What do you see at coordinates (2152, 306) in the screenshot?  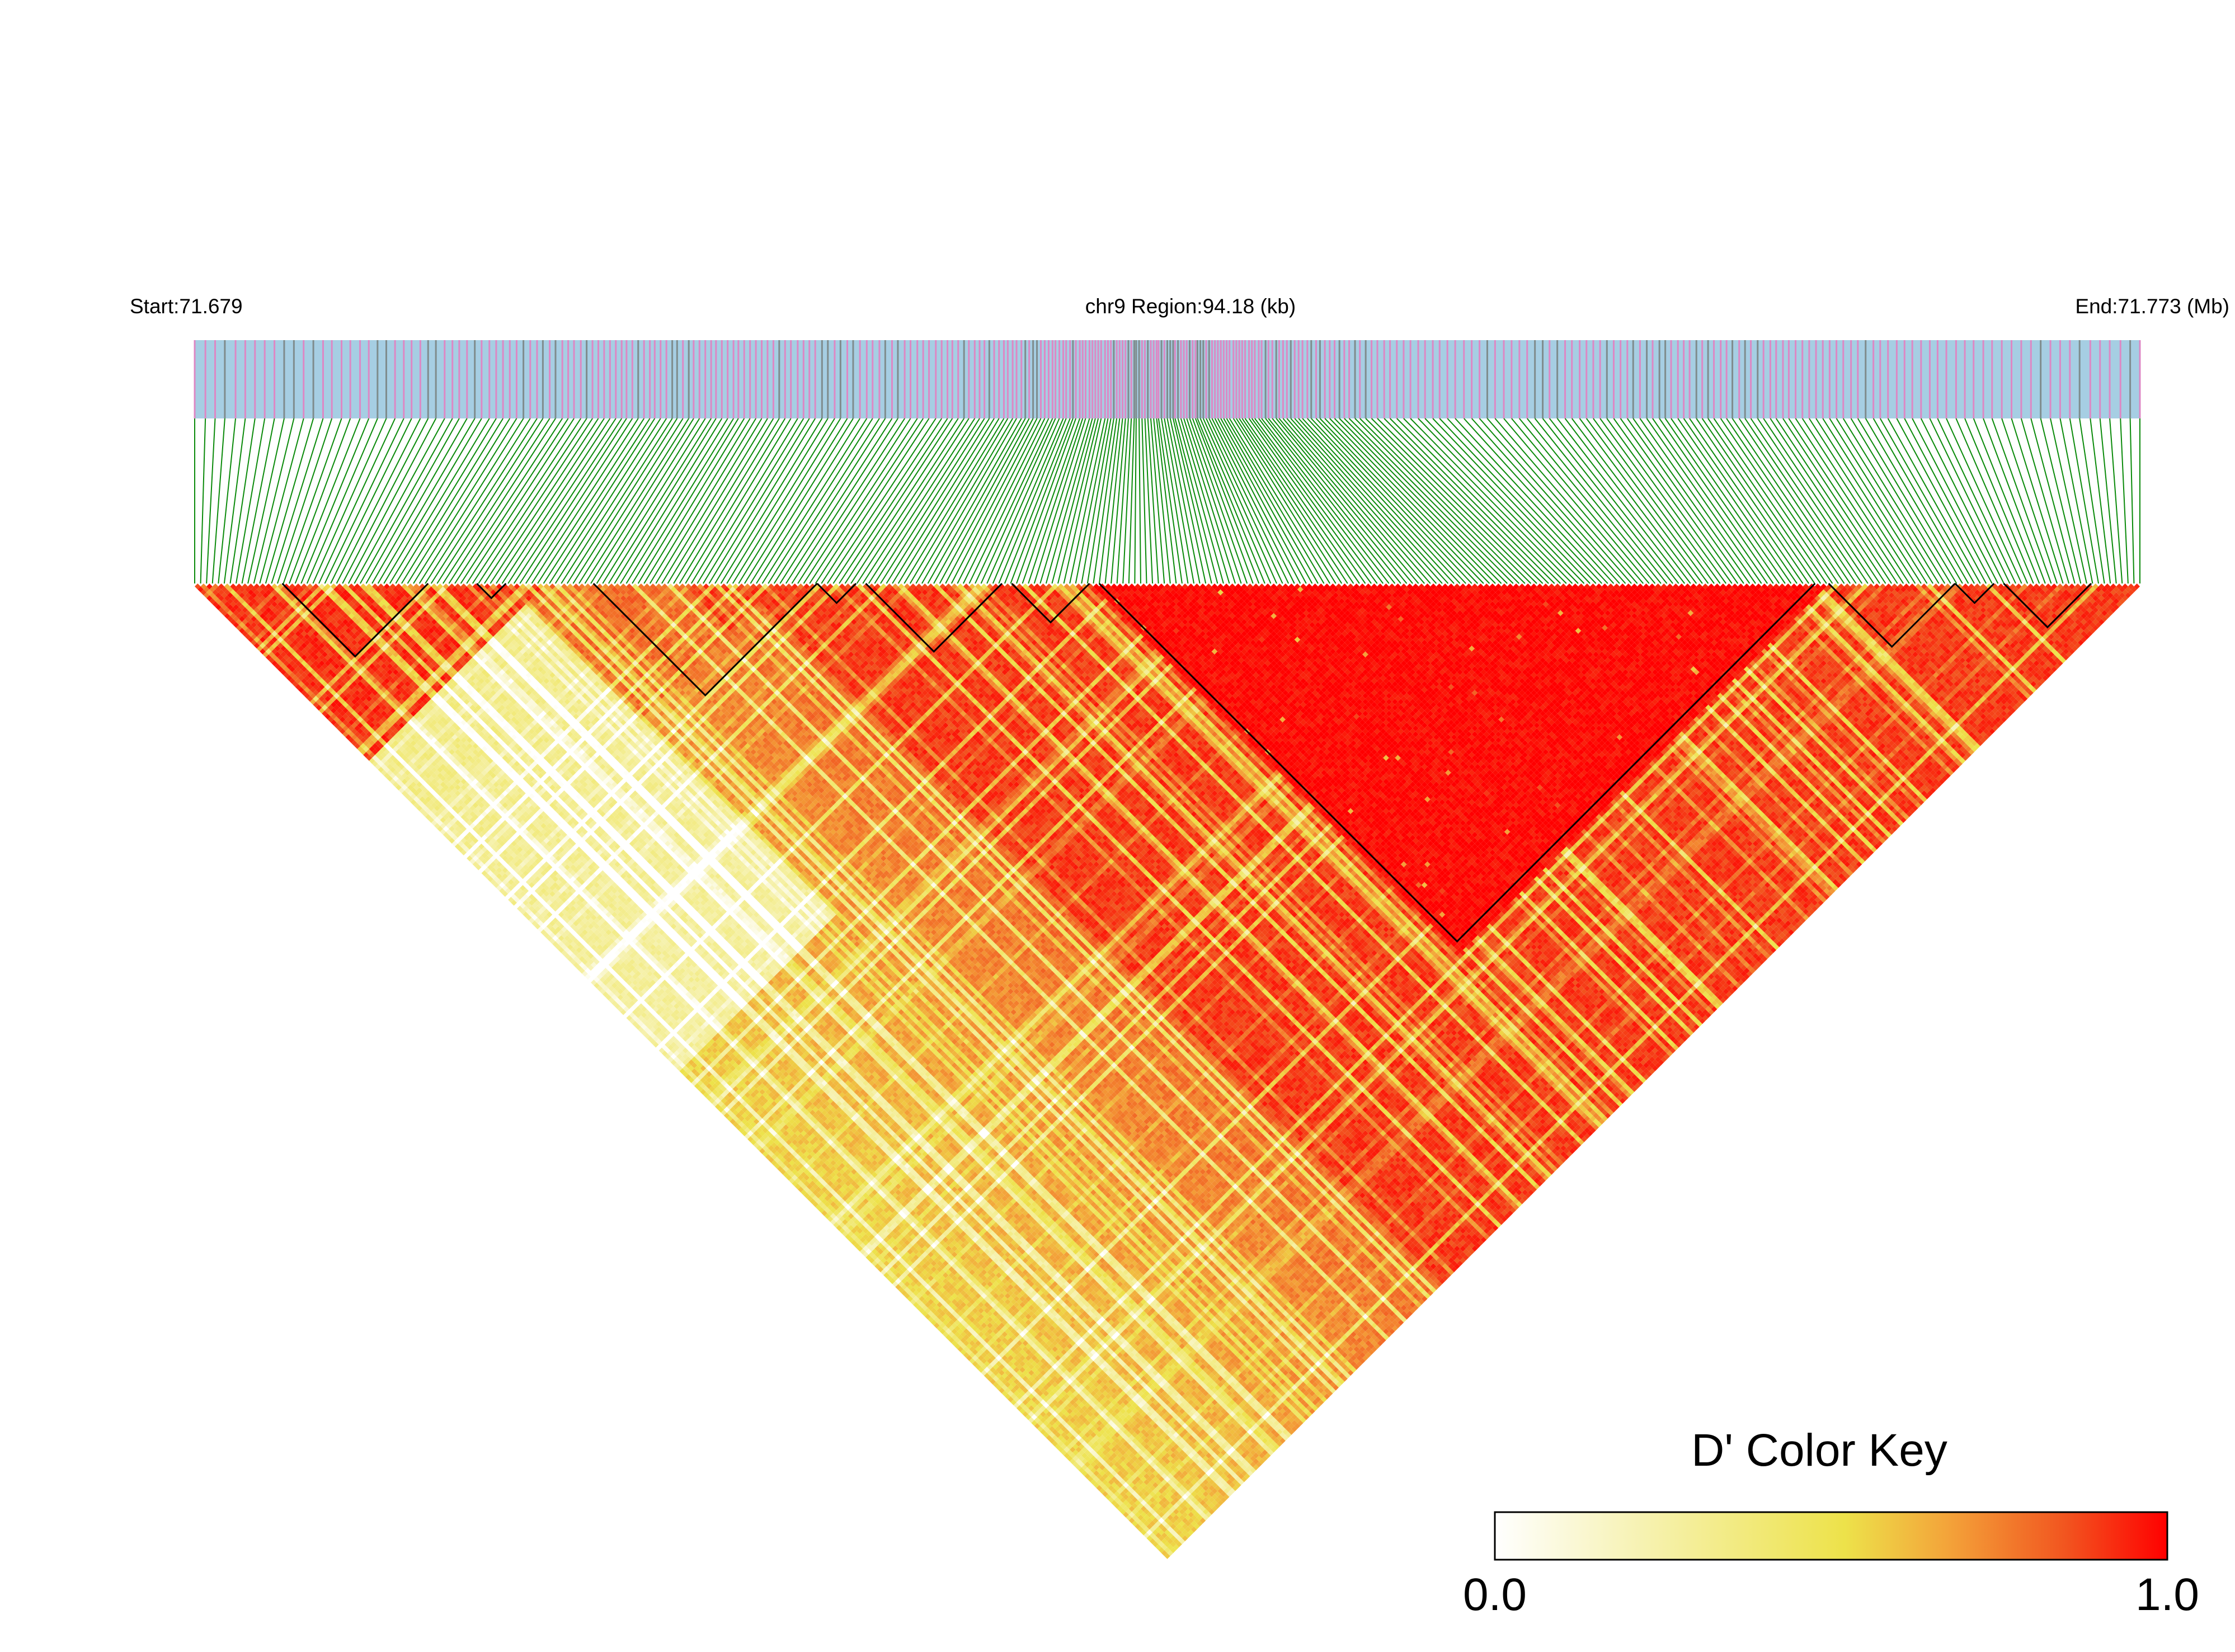 I see `end-label: End:71.773 (Mb)` at bounding box center [2152, 306].